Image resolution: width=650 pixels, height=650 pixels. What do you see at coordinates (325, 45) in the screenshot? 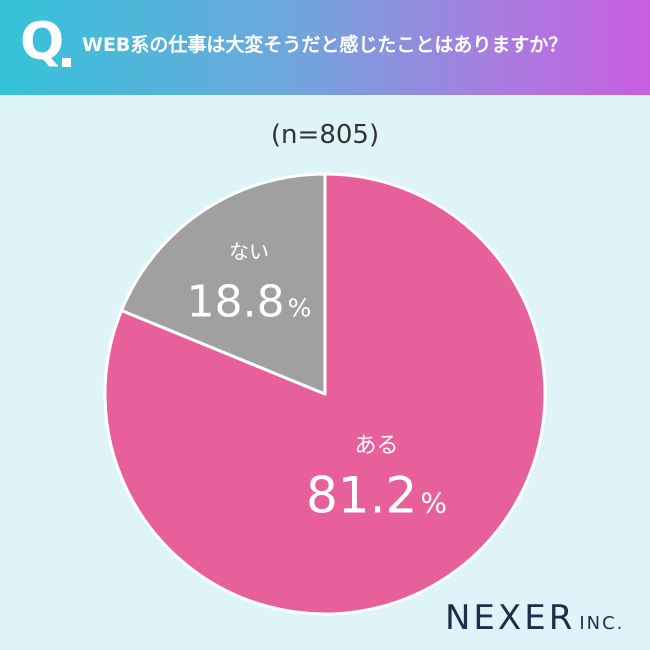
I see `question-text: WEB系の仕事は大変そうだと感じたことはありますか？` at bounding box center [325, 45].